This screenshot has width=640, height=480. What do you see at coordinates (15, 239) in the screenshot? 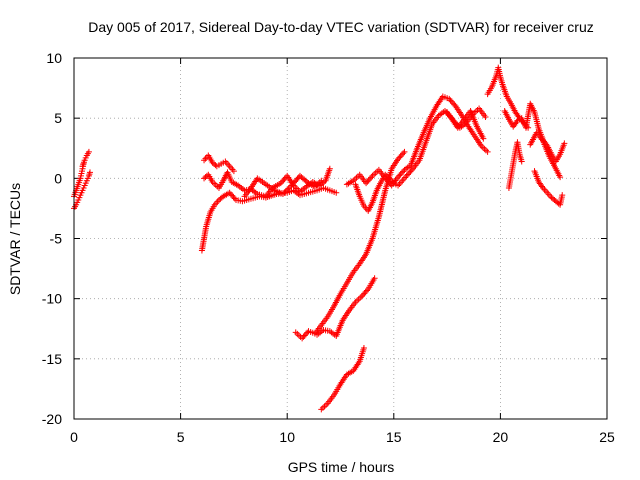
I see `y-axis-label: SDTVAR / TECUs` at bounding box center [15, 239].